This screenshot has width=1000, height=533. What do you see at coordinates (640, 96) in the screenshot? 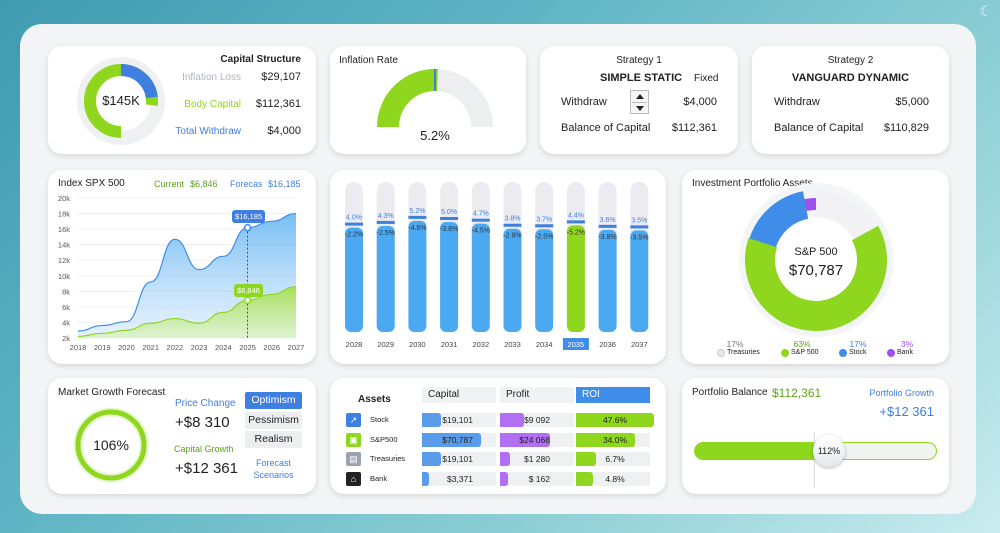
I see `spinner-up-icon` at bounding box center [640, 96].